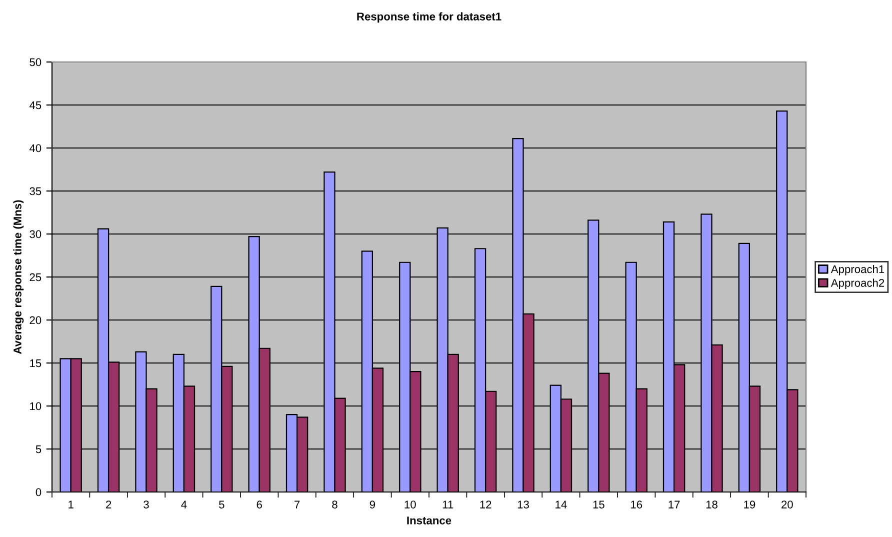  Describe the element at coordinates (373, 504) in the screenshot. I see `x-tick-label: 9` at that location.